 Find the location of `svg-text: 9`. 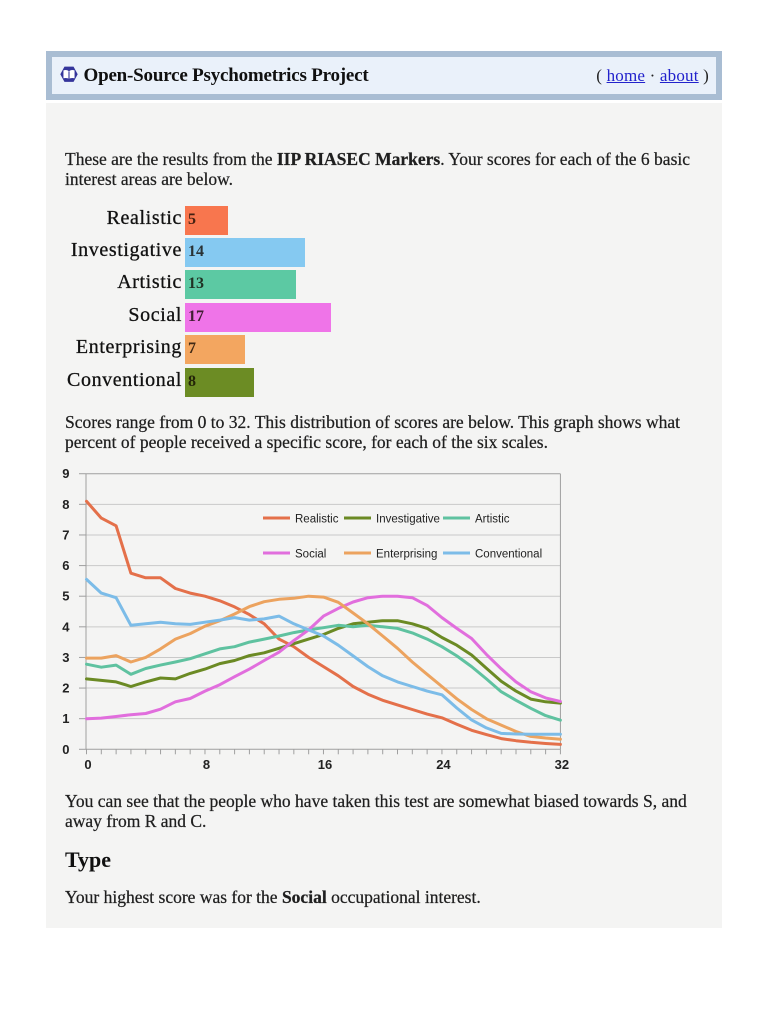

svg-text: 9 is located at coordinates (65, 473).